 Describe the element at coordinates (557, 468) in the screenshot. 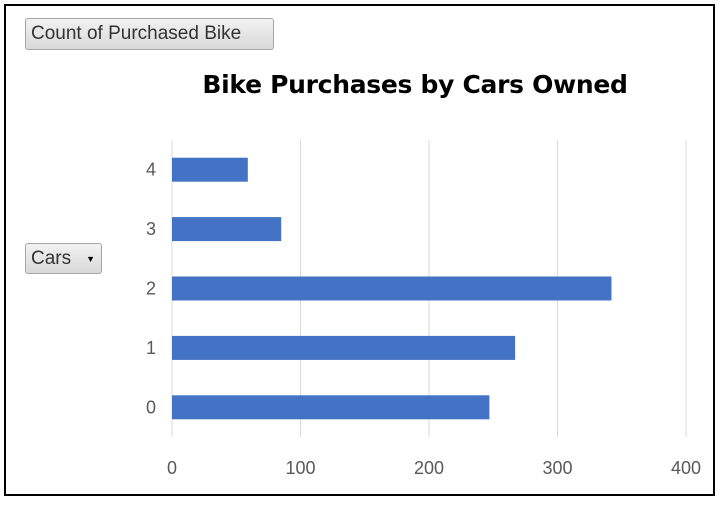

I see `x-tick-label: 300` at that location.